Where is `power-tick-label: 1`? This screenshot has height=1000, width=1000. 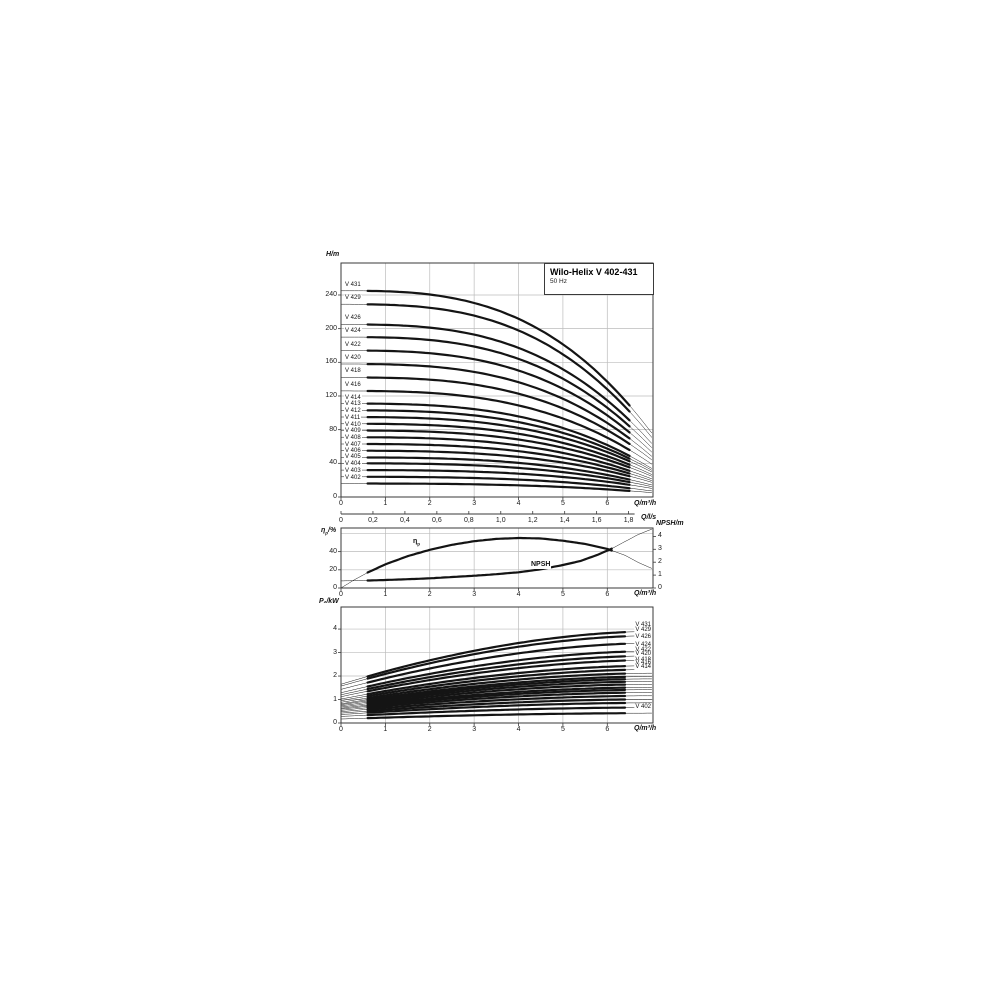
power-tick-label: 1 is located at coordinates (335, 699).